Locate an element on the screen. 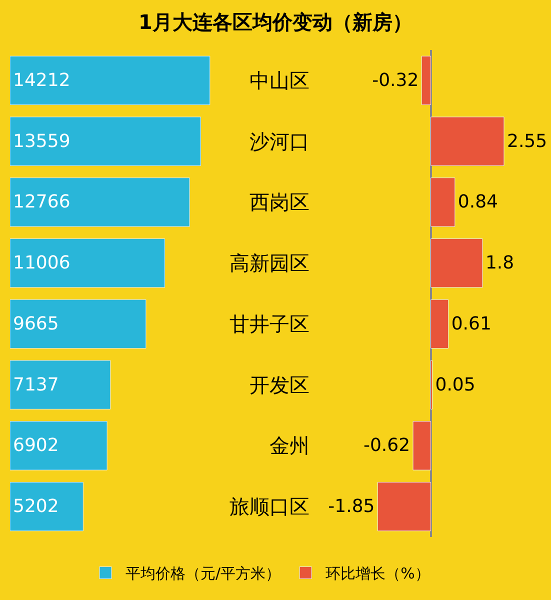  y-tick-label: 开发区 is located at coordinates (280, 384).